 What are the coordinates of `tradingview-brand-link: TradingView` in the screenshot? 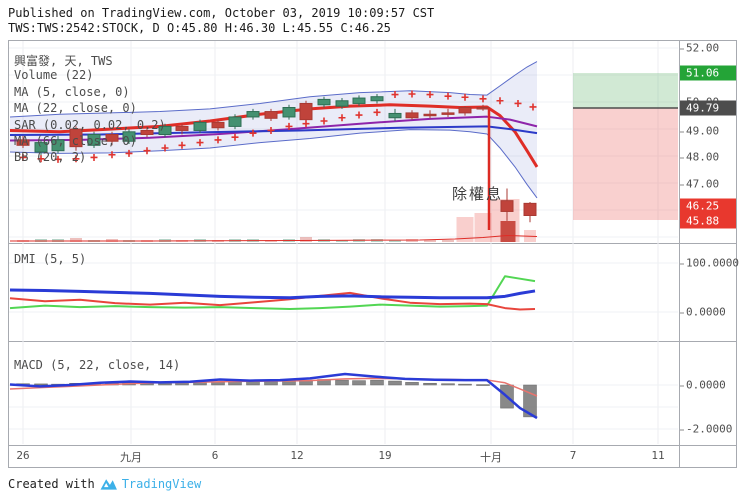 It's located at (161, 483).